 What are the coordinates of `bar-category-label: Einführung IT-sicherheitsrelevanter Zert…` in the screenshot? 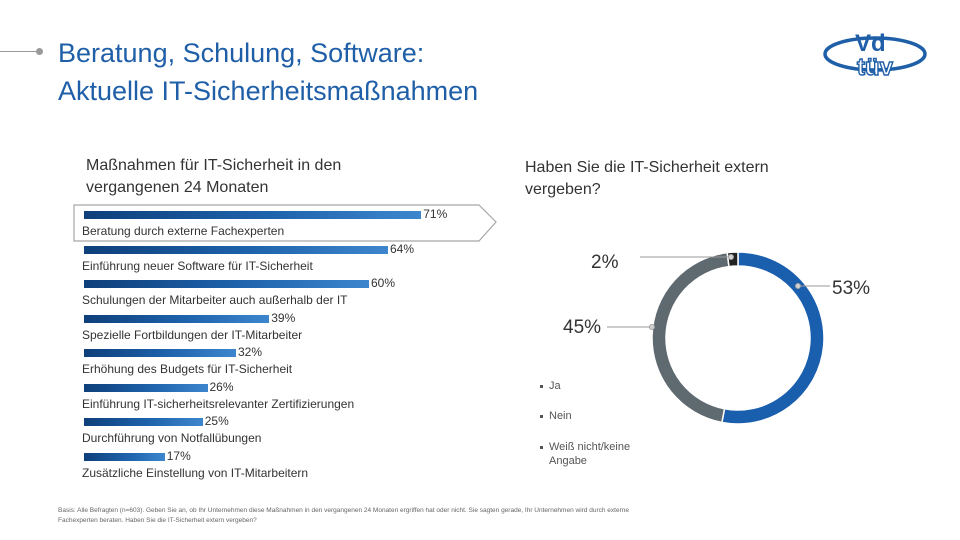 It's located at (218, 403).